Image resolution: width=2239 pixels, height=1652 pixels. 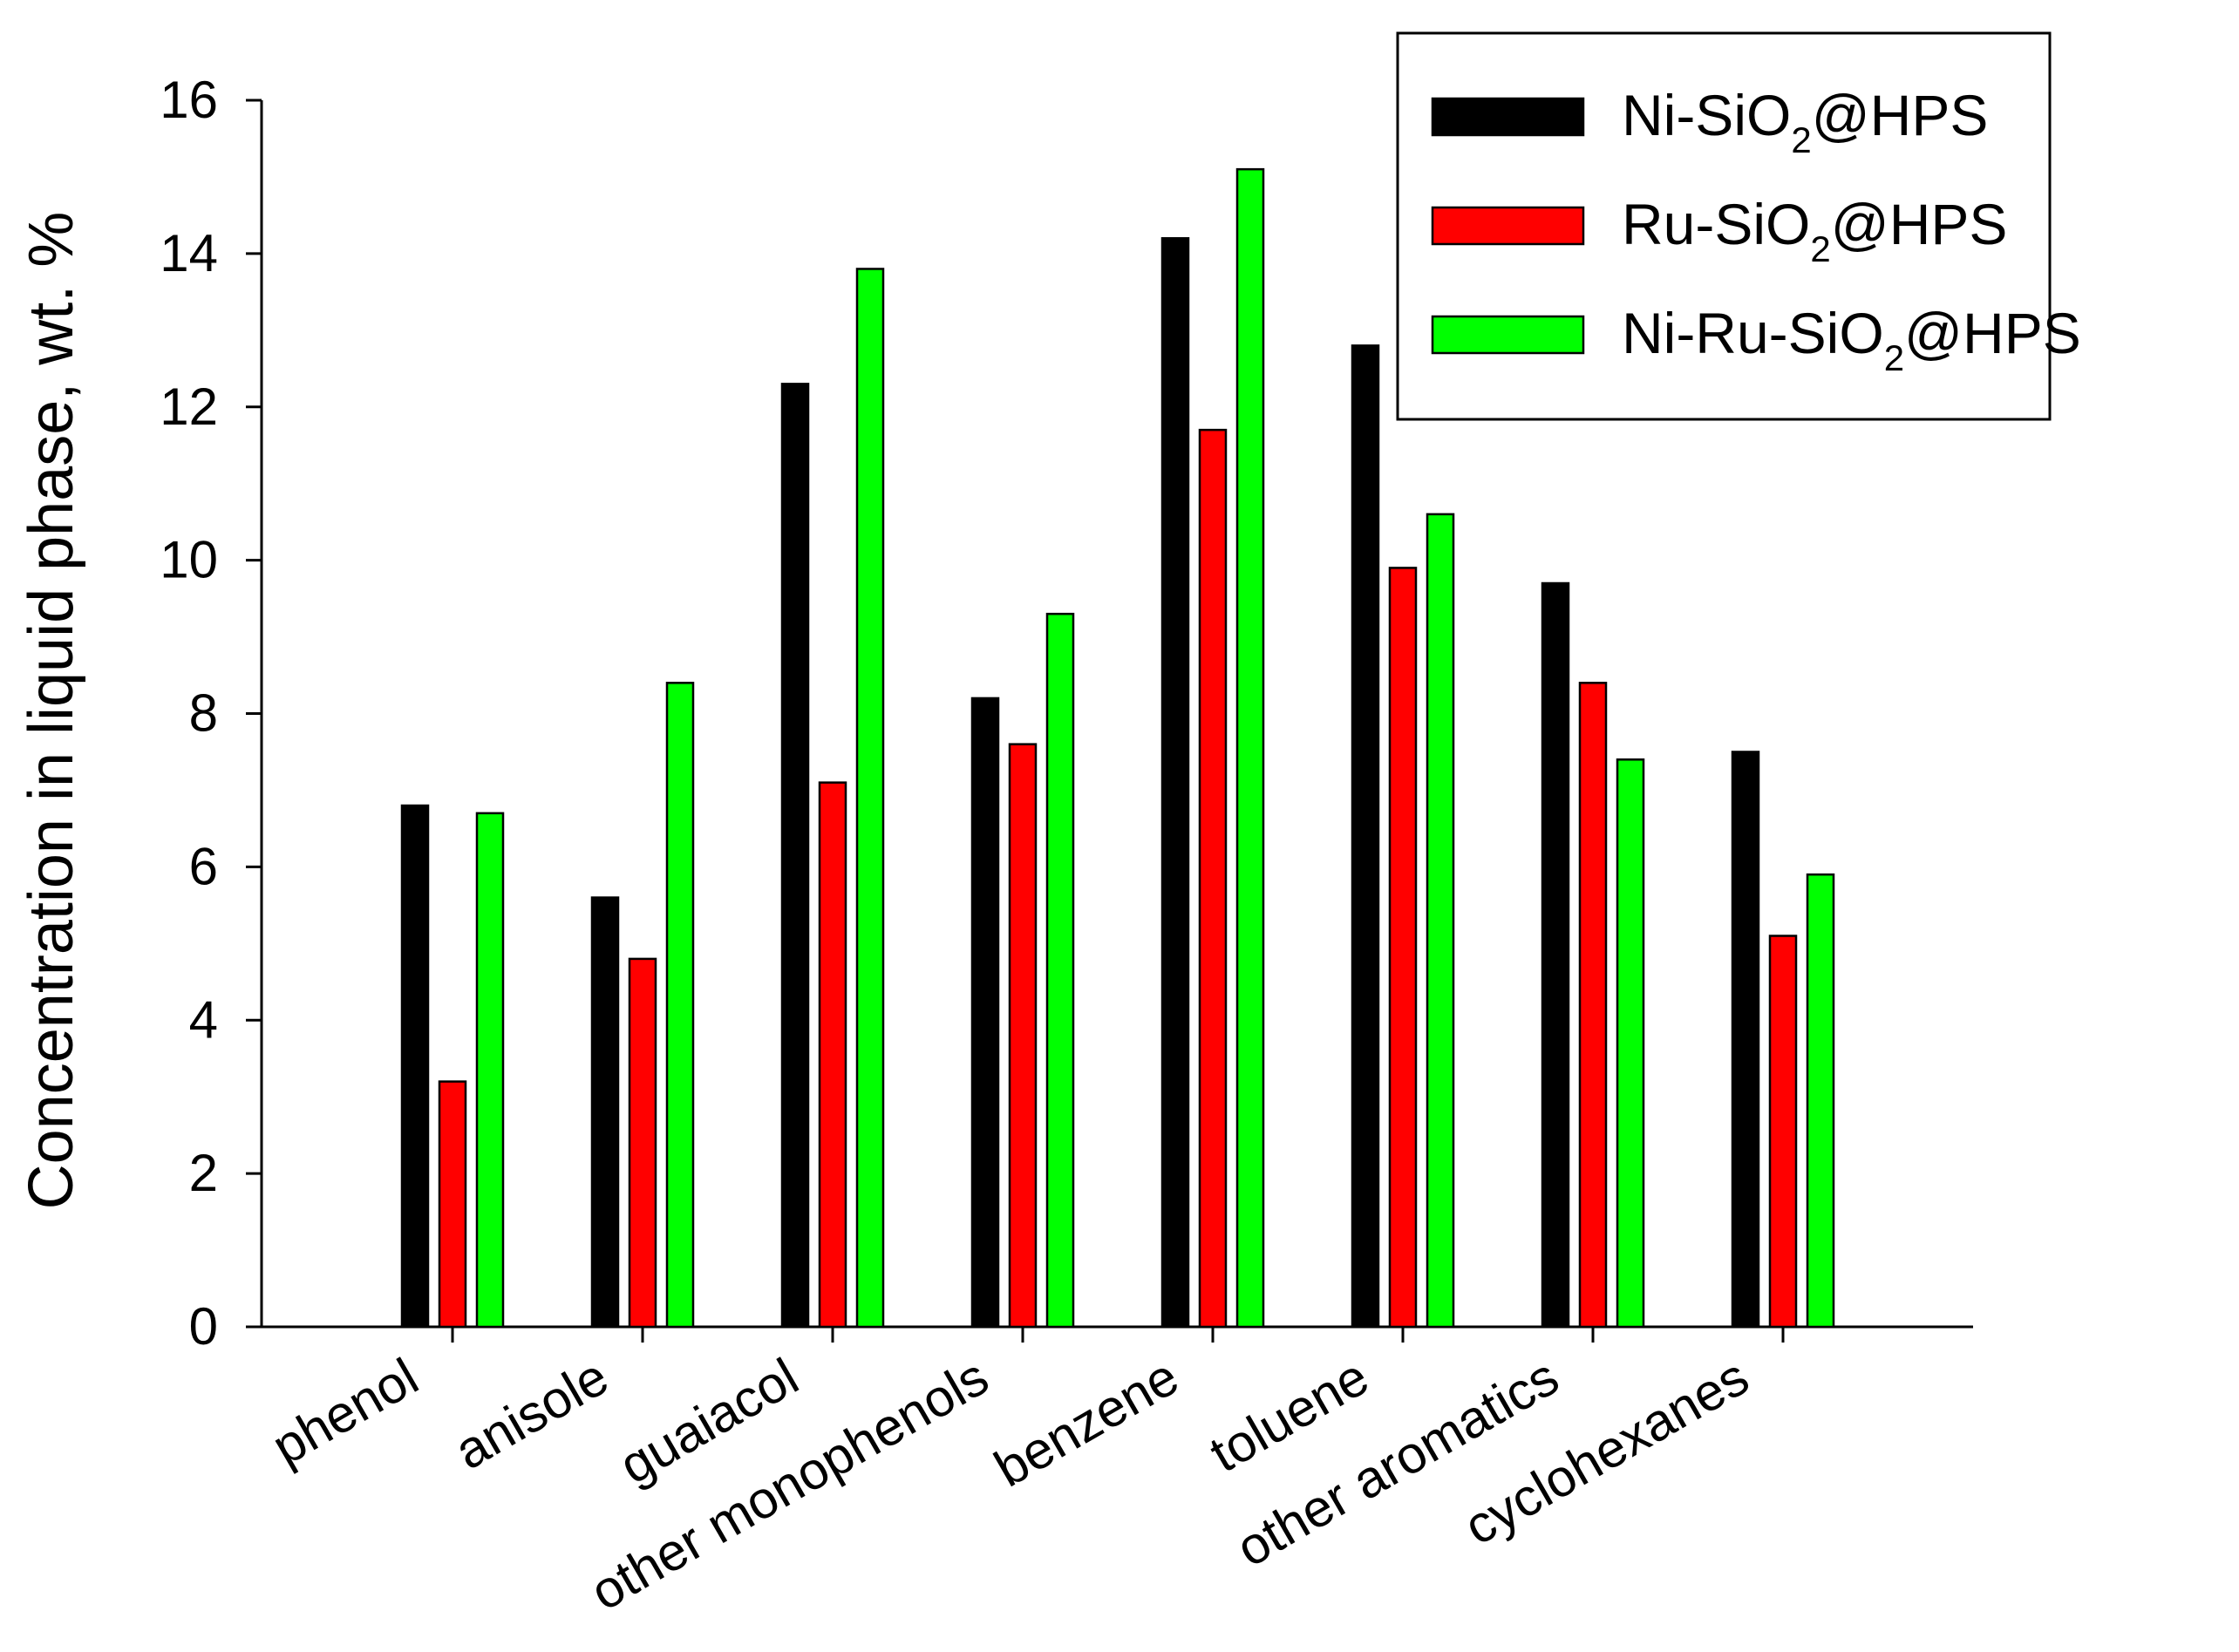 I want to click on bar-ni-ru-sio2-hps-phenol, so click(x=490, y=1070).